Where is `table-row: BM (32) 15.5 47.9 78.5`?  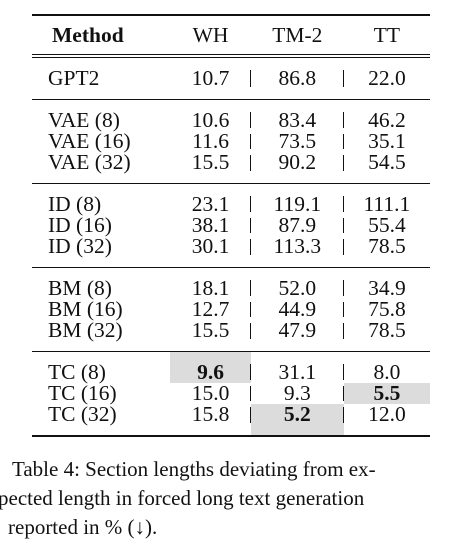
table-row: BM (32) 15.5 47.9 78.5 is located at coordinates (231, 335).